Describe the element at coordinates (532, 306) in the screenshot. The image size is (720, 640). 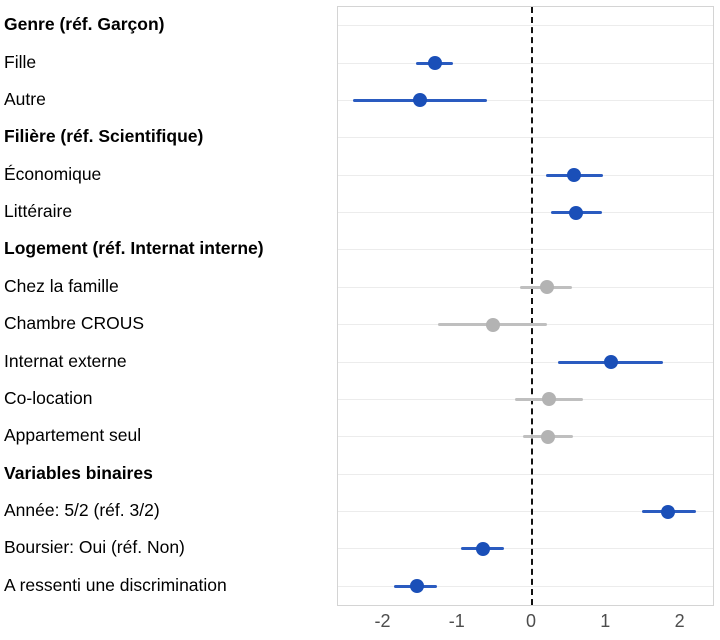
I see `zero-reference-line` at that location.